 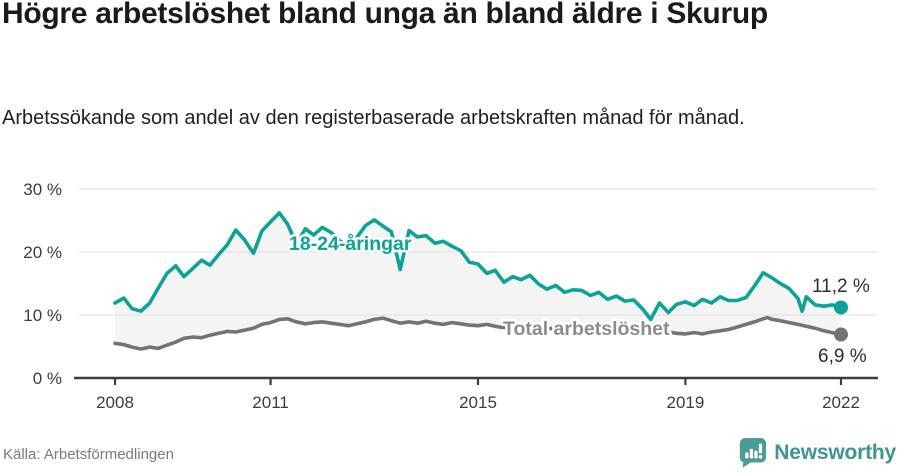 I want to click on series-end-value-youth: 11,2 %, so click(x=841, y=286).